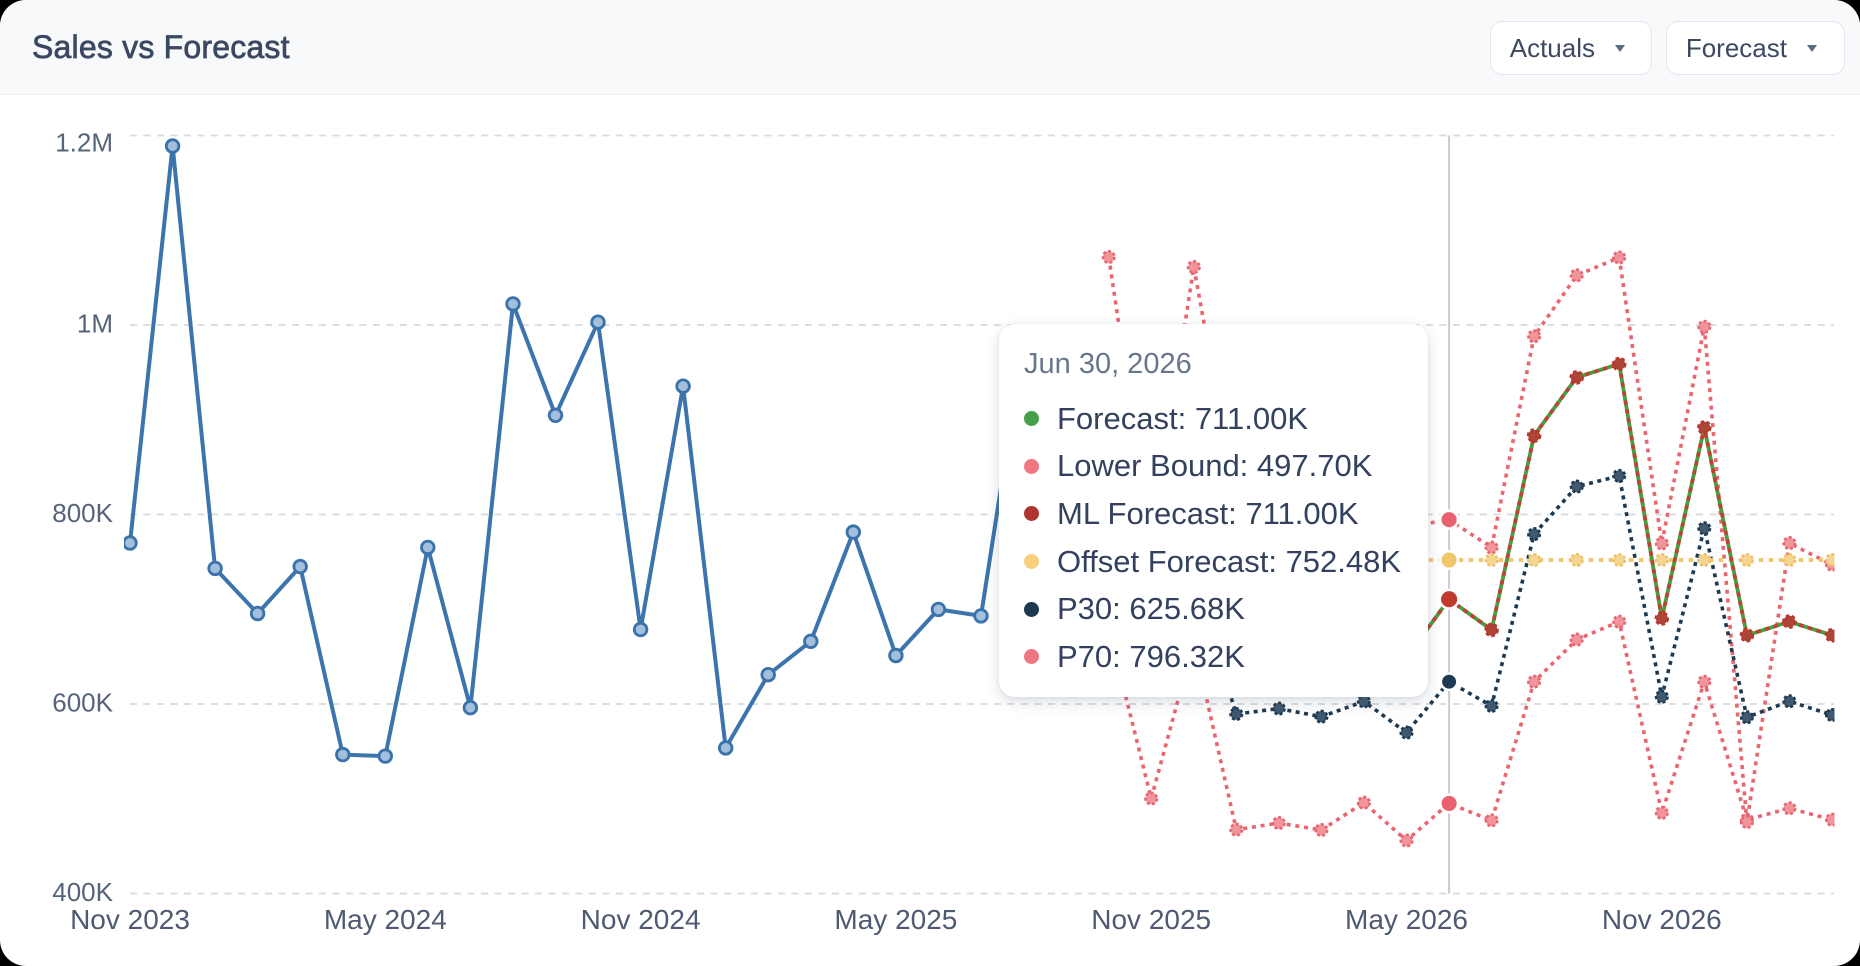  I want to click on svg-text: Nov 2025, so click(1151, 919).